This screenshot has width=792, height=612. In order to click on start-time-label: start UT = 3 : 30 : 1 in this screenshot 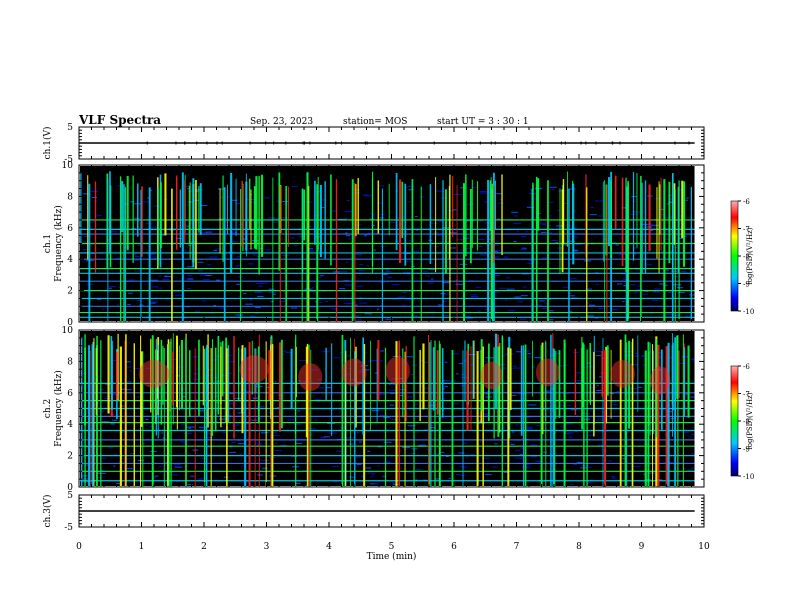, I will do `click(483, 122)`.